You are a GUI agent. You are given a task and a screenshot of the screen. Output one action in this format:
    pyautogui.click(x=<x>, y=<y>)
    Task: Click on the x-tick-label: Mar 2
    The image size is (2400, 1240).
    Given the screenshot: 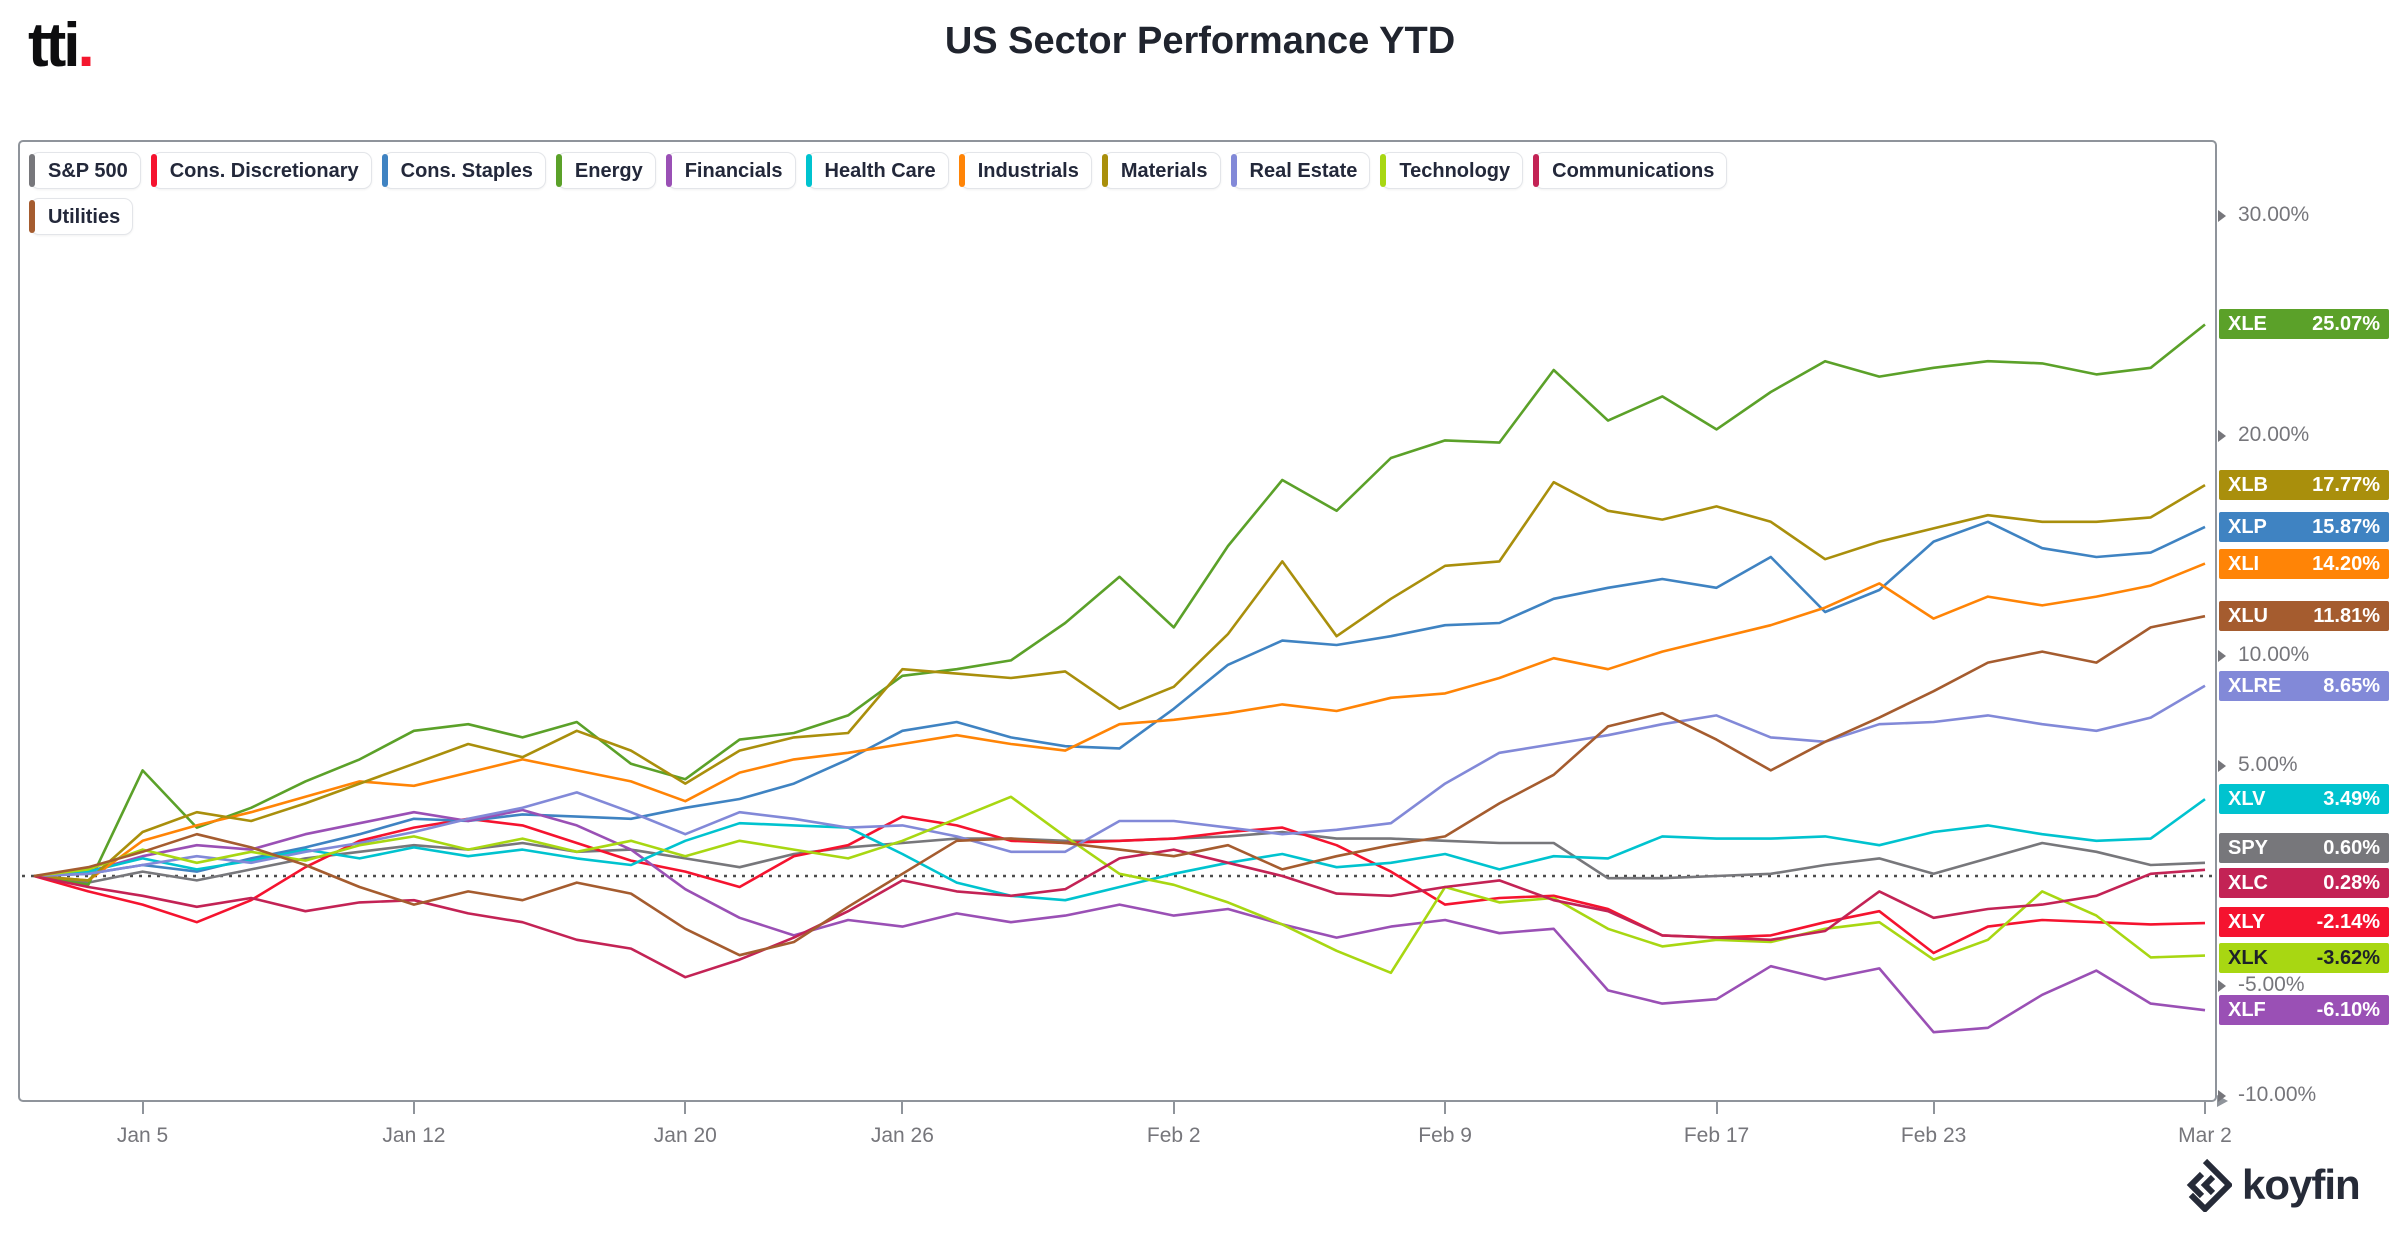 What is the action you would take?
    pyautogui.click(x=2205, y=1135)
    